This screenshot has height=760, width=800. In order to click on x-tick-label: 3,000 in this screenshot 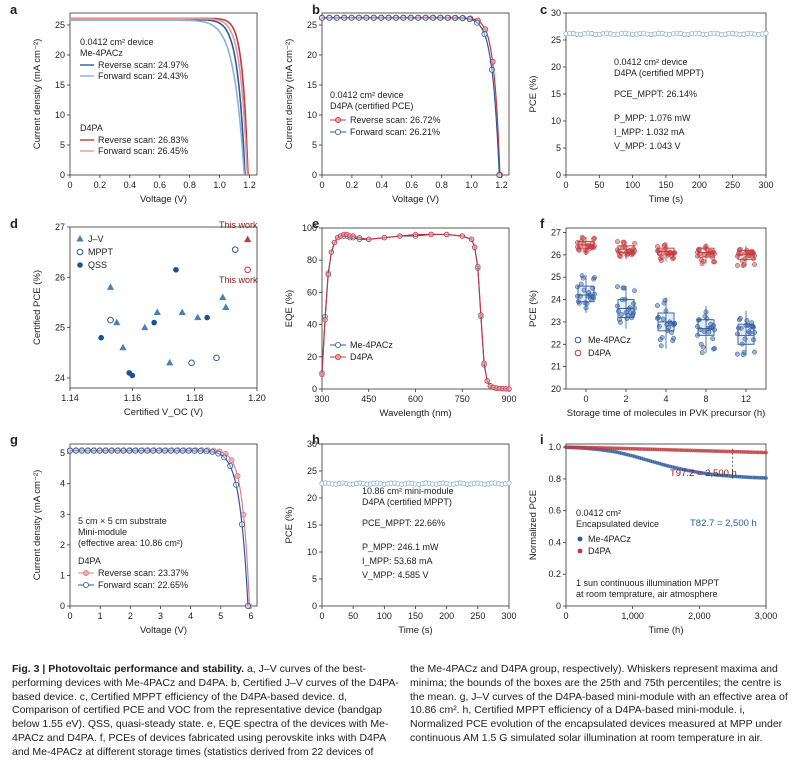, I will do `click(766, 616)`.